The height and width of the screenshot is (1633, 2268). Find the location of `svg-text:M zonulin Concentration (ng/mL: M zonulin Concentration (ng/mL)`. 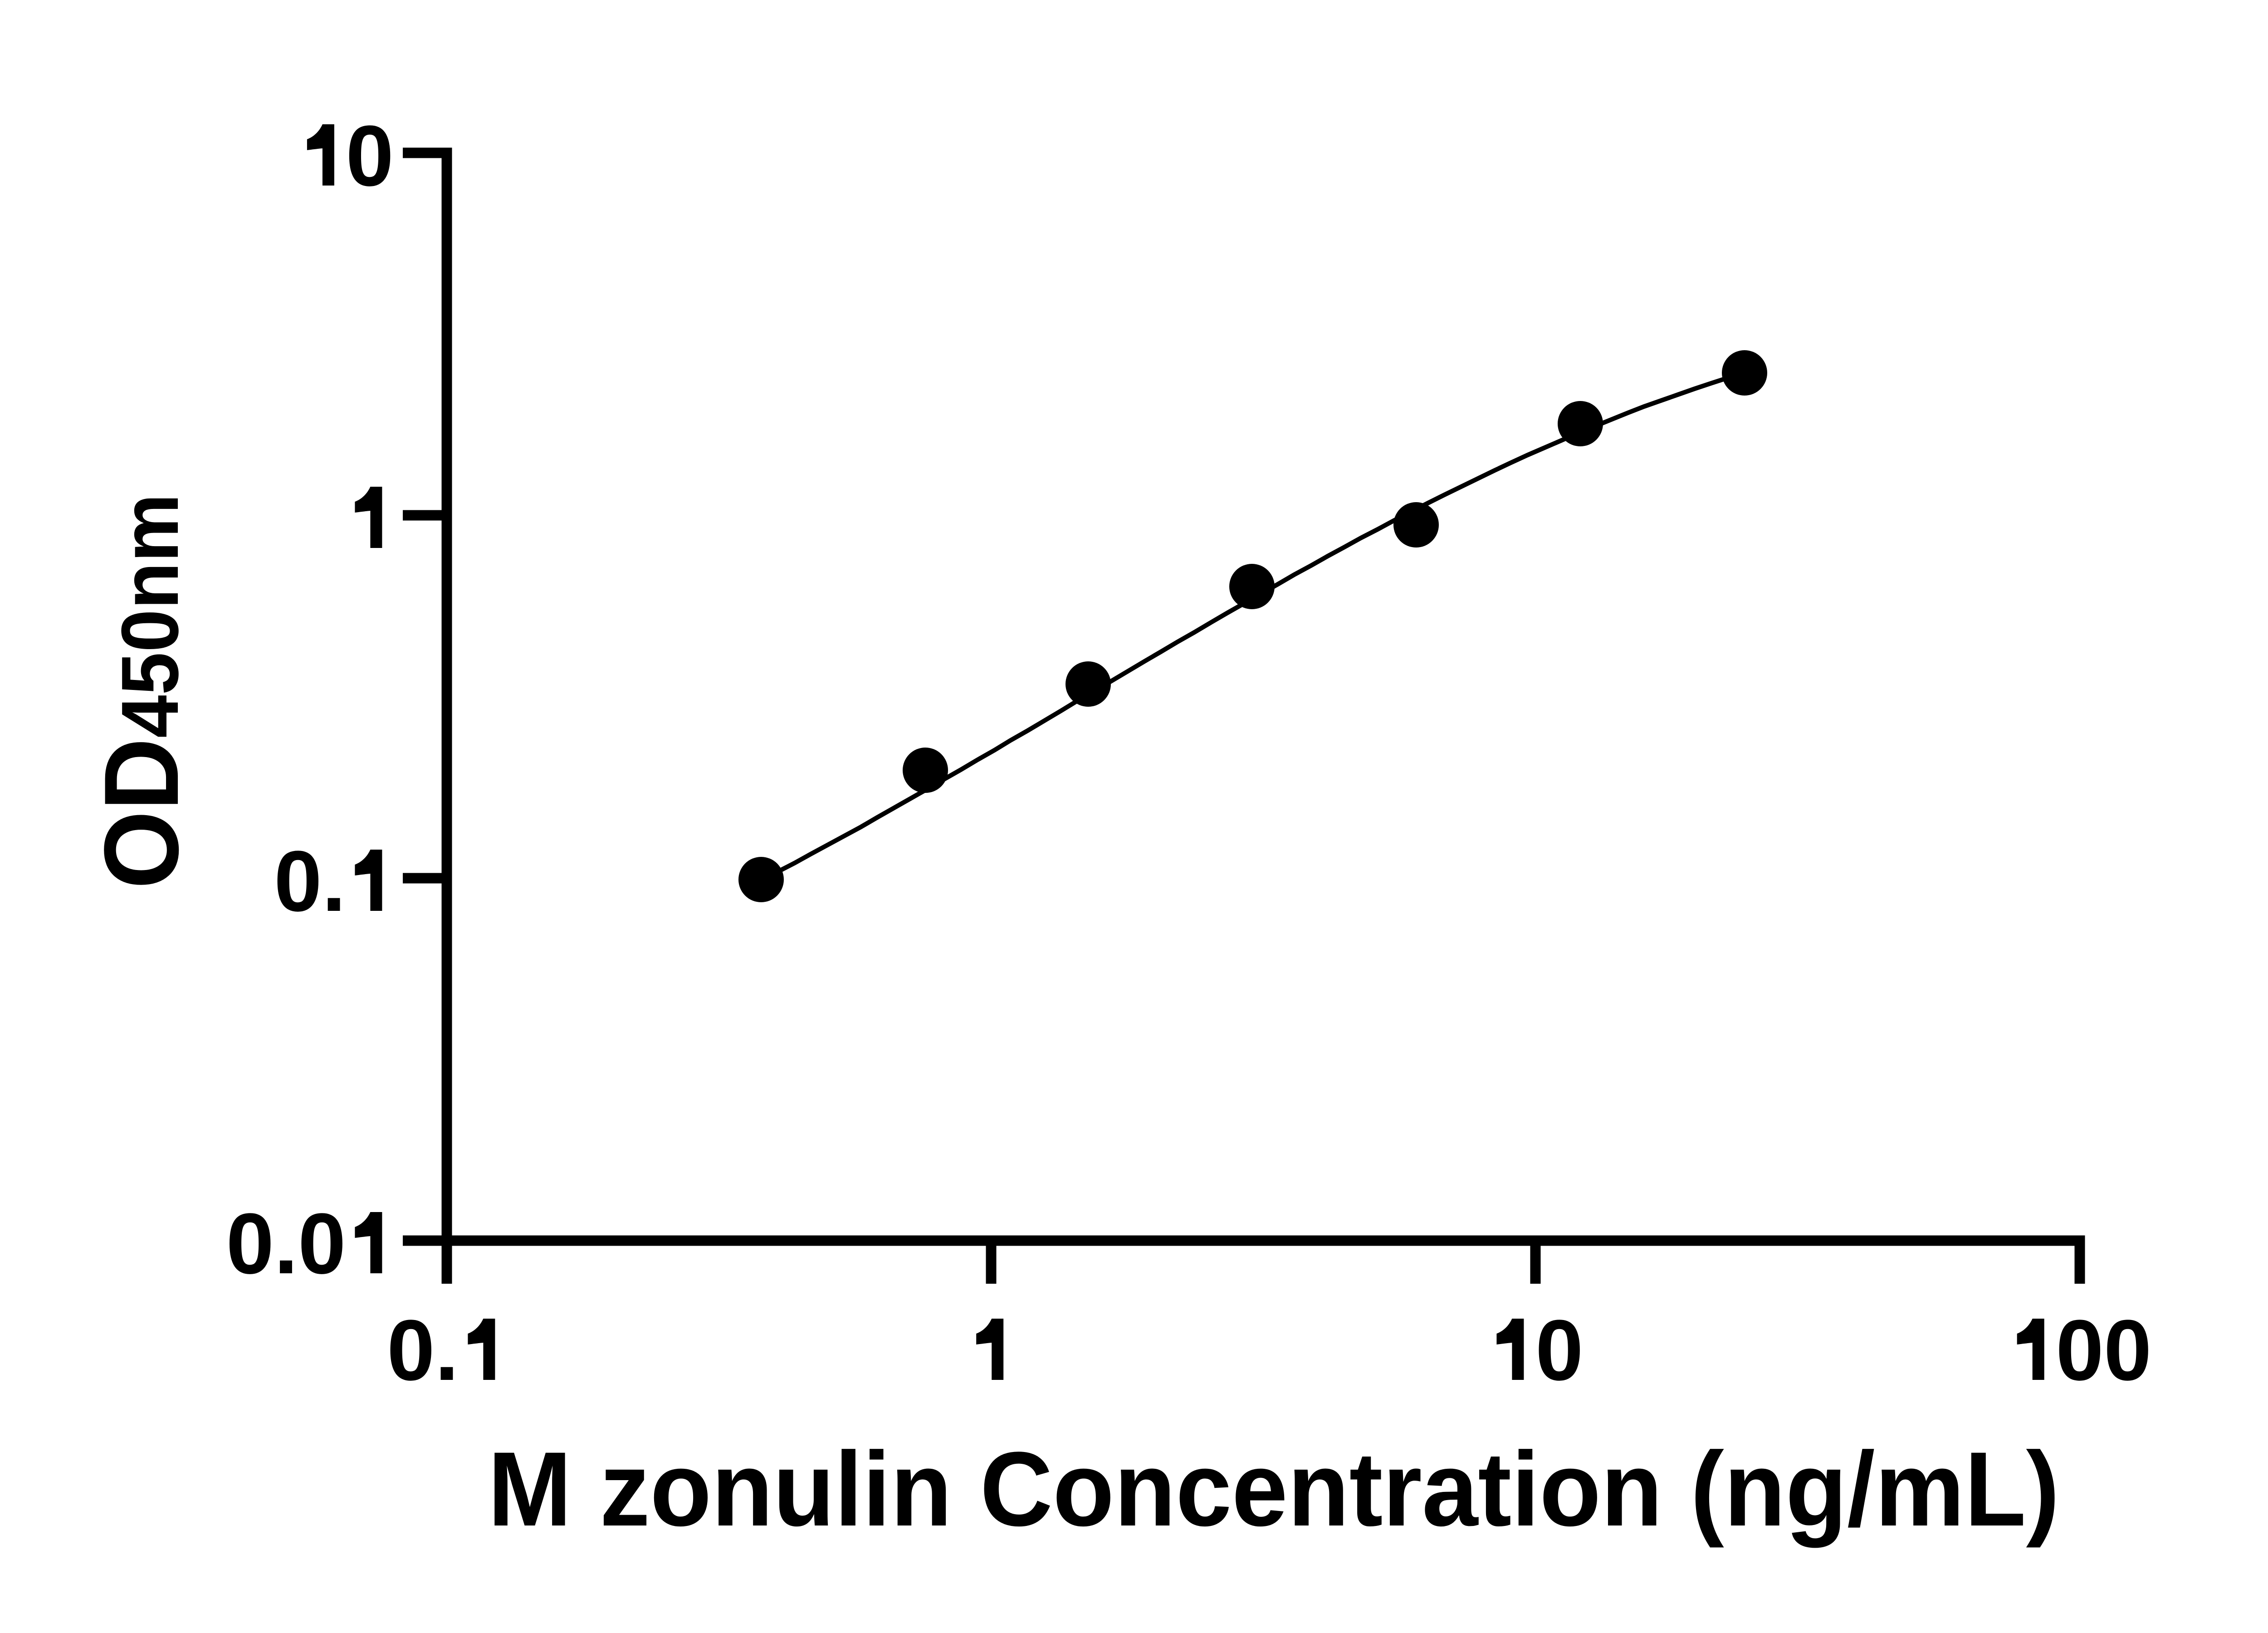

svg-text:M zonulin Concentration (ng/mL: M zonulin Concentration (ng/mL) is located at coordinates (1274, 1489).